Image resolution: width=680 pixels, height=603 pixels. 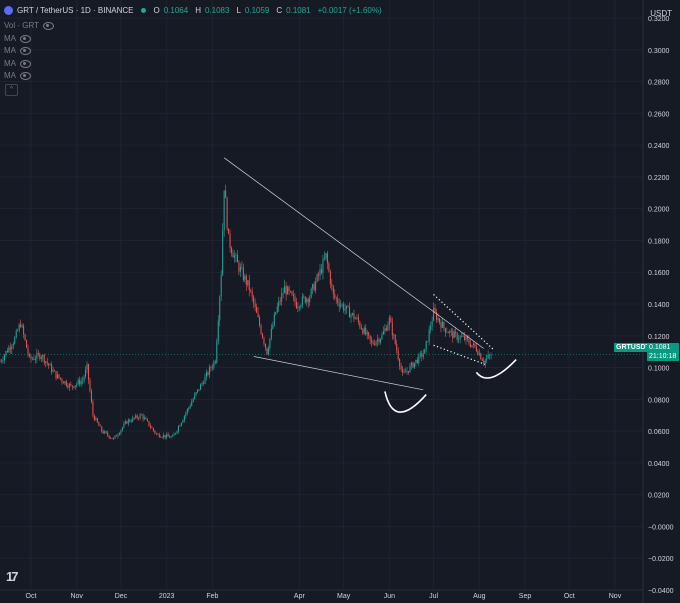 What do you see at coordinates (615, 596) in the screenshot?
I see `x-tick-label: Nov` at bounding box center [615, 596].